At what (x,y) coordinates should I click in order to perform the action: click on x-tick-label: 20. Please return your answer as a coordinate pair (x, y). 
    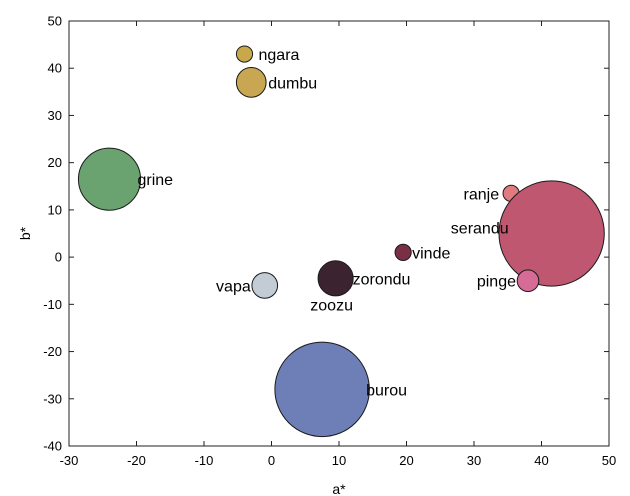
    Looking at the image, I should click on (406, 460).